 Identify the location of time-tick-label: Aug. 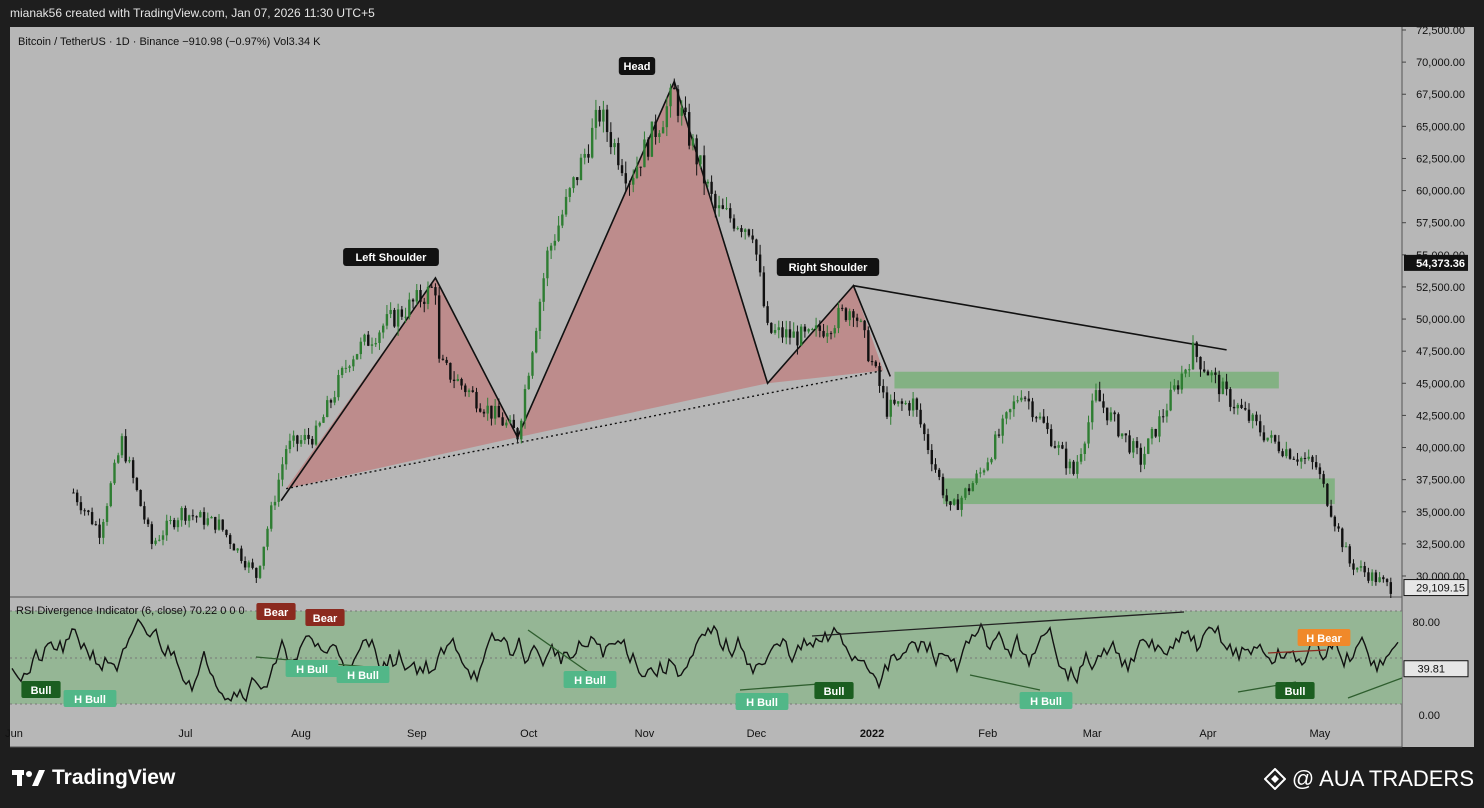
(301, 734).